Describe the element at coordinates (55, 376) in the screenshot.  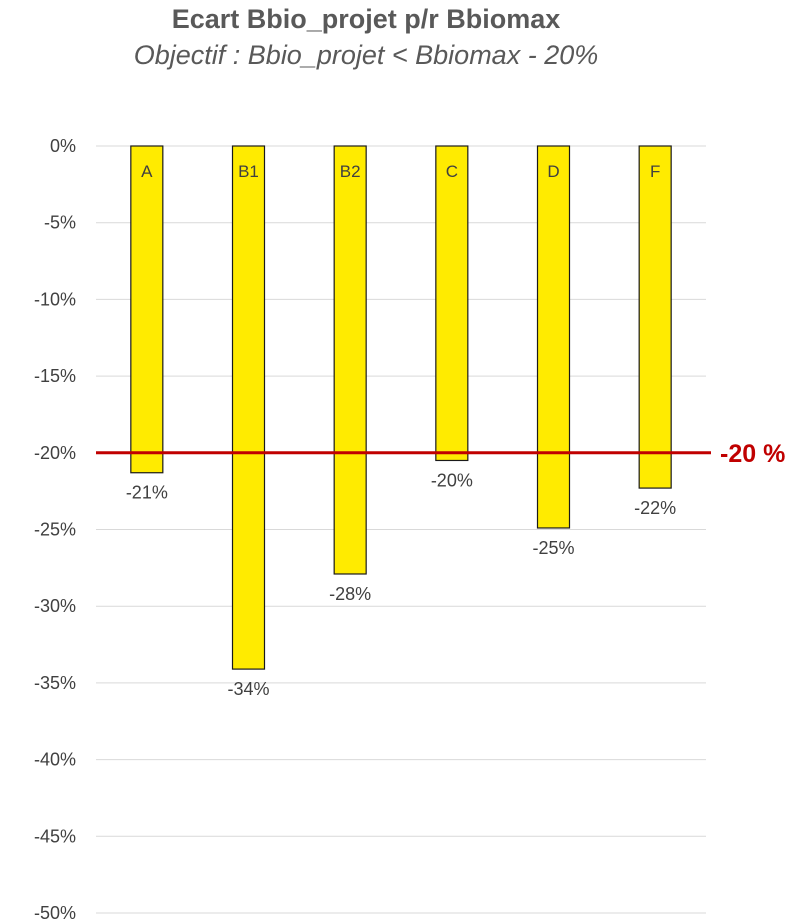
I see `y-tick-label: -15%` at that location.